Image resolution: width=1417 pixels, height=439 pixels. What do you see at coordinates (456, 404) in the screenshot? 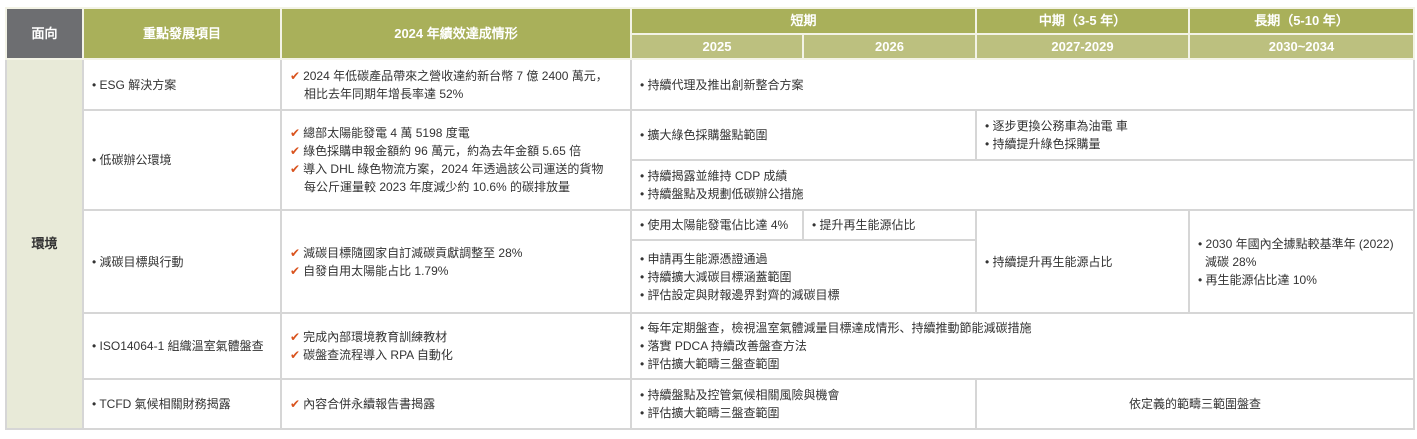
I see `performance-cell: ✔ 內容合併永續報告書揭露` at bounding box center [456, 404].